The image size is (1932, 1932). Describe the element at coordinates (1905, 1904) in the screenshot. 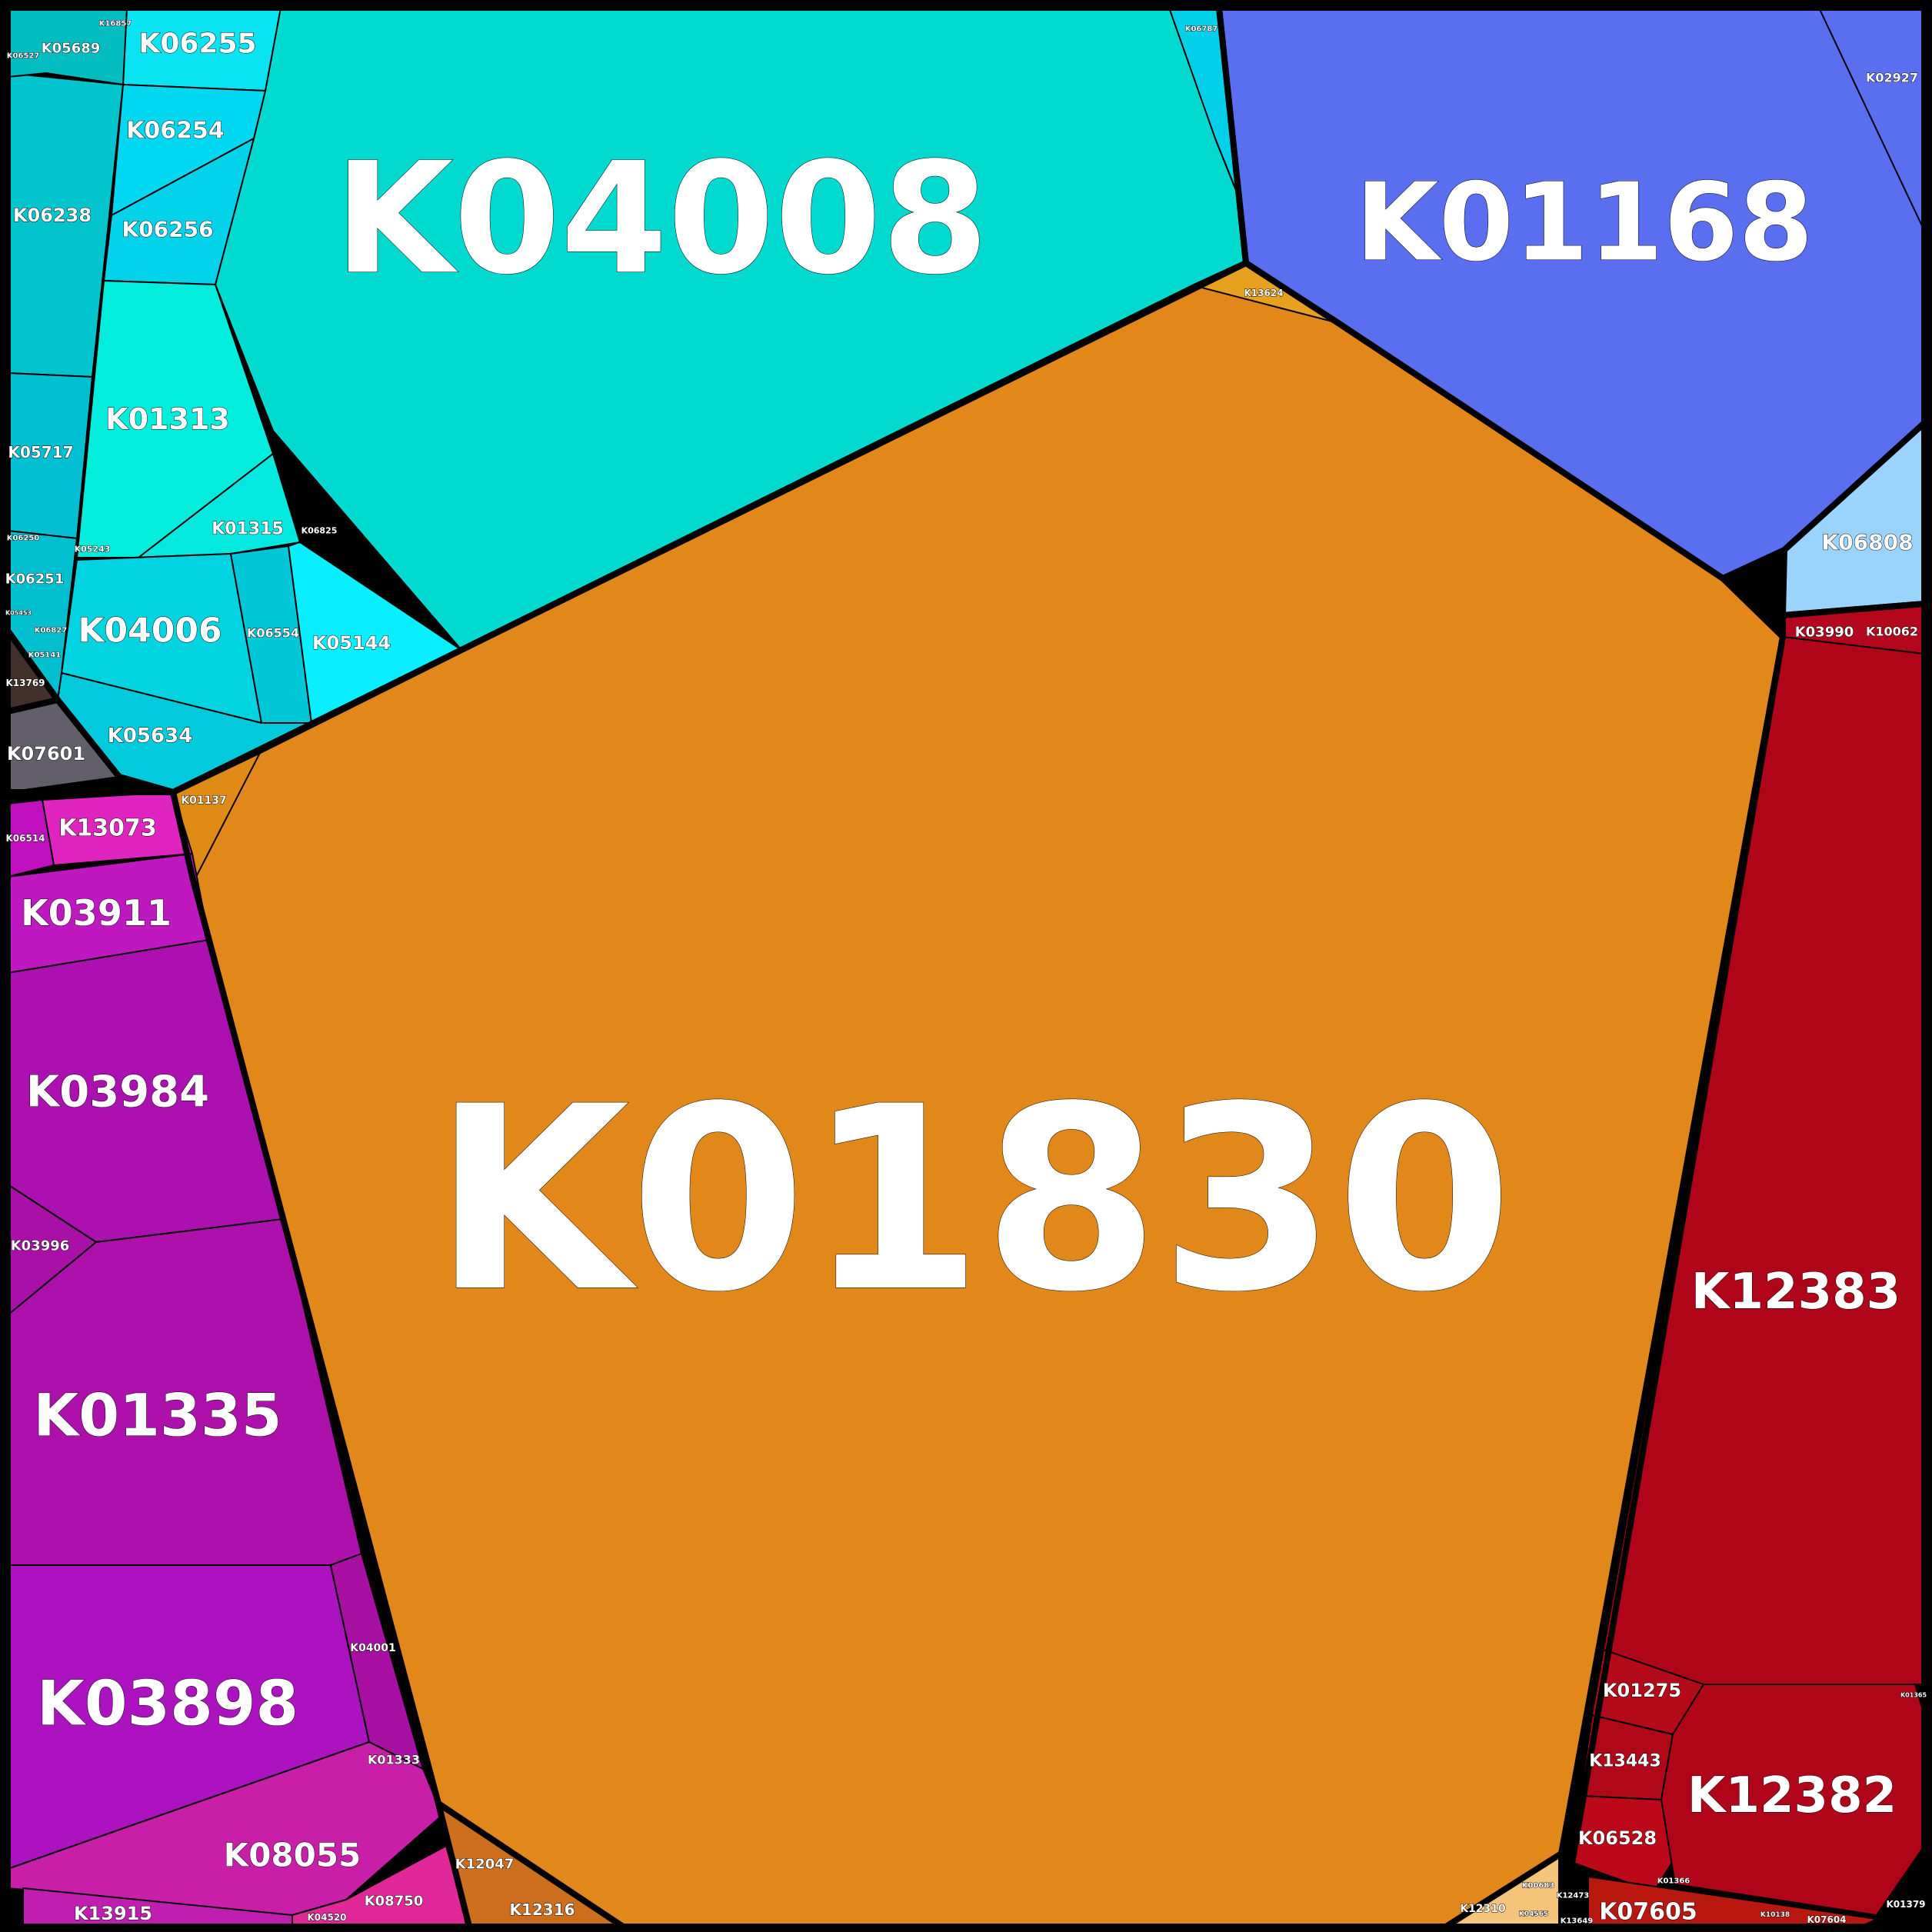

I see `cell-label-k01379: K01379` at that location.